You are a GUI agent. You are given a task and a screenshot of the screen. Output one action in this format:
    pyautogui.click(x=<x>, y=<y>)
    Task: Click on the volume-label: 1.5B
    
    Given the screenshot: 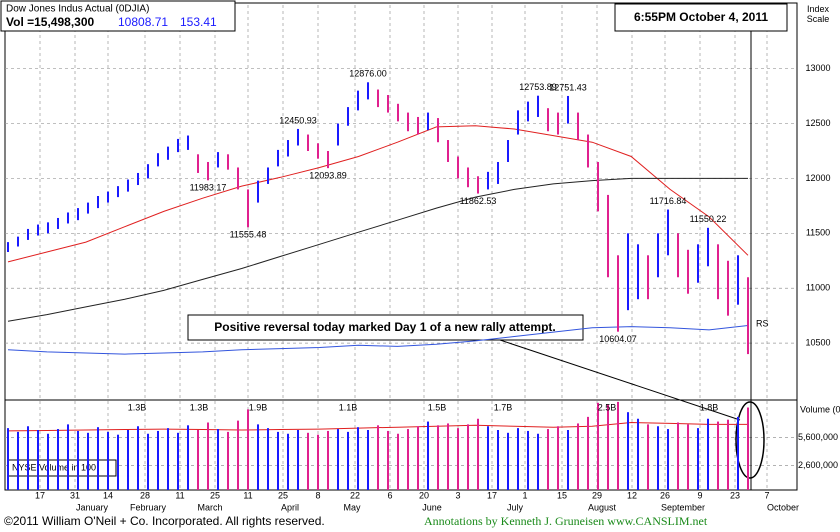 What is the action you would take?
    pyautogui.click(x=437, y=407)
    